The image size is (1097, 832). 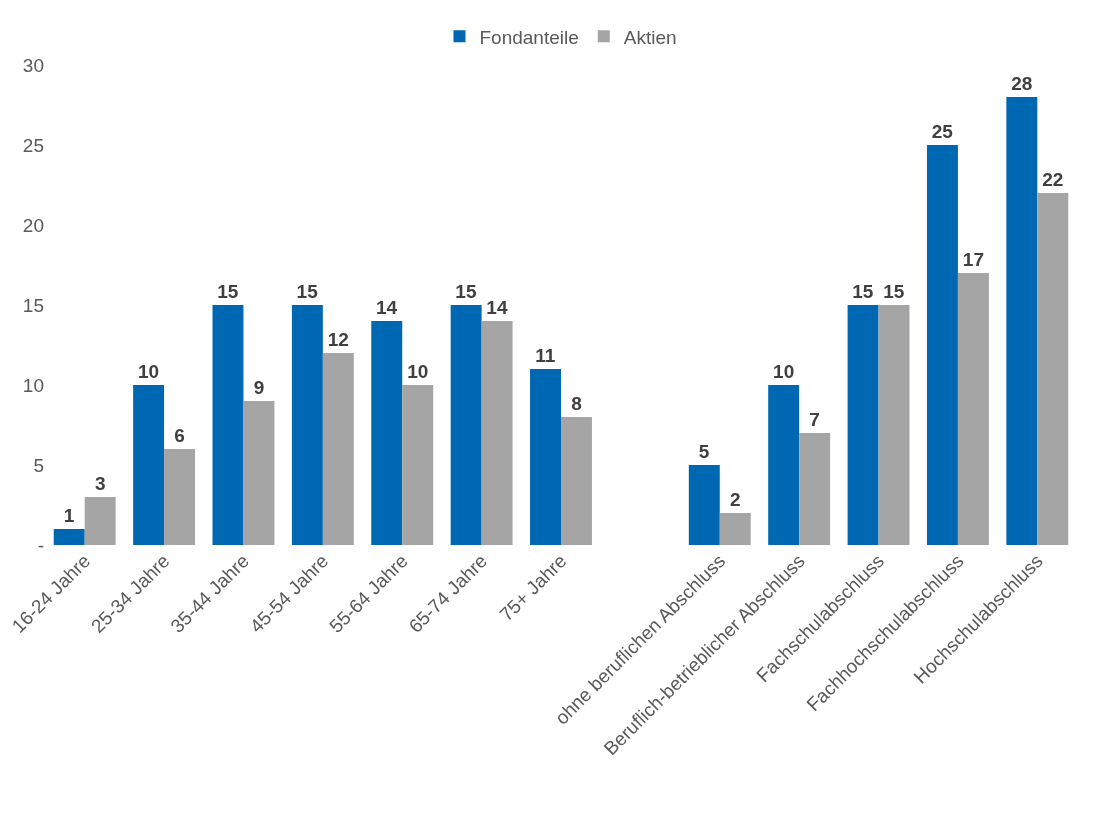 I want to click on y-tick-label: 25, so click(x=33, y=145).